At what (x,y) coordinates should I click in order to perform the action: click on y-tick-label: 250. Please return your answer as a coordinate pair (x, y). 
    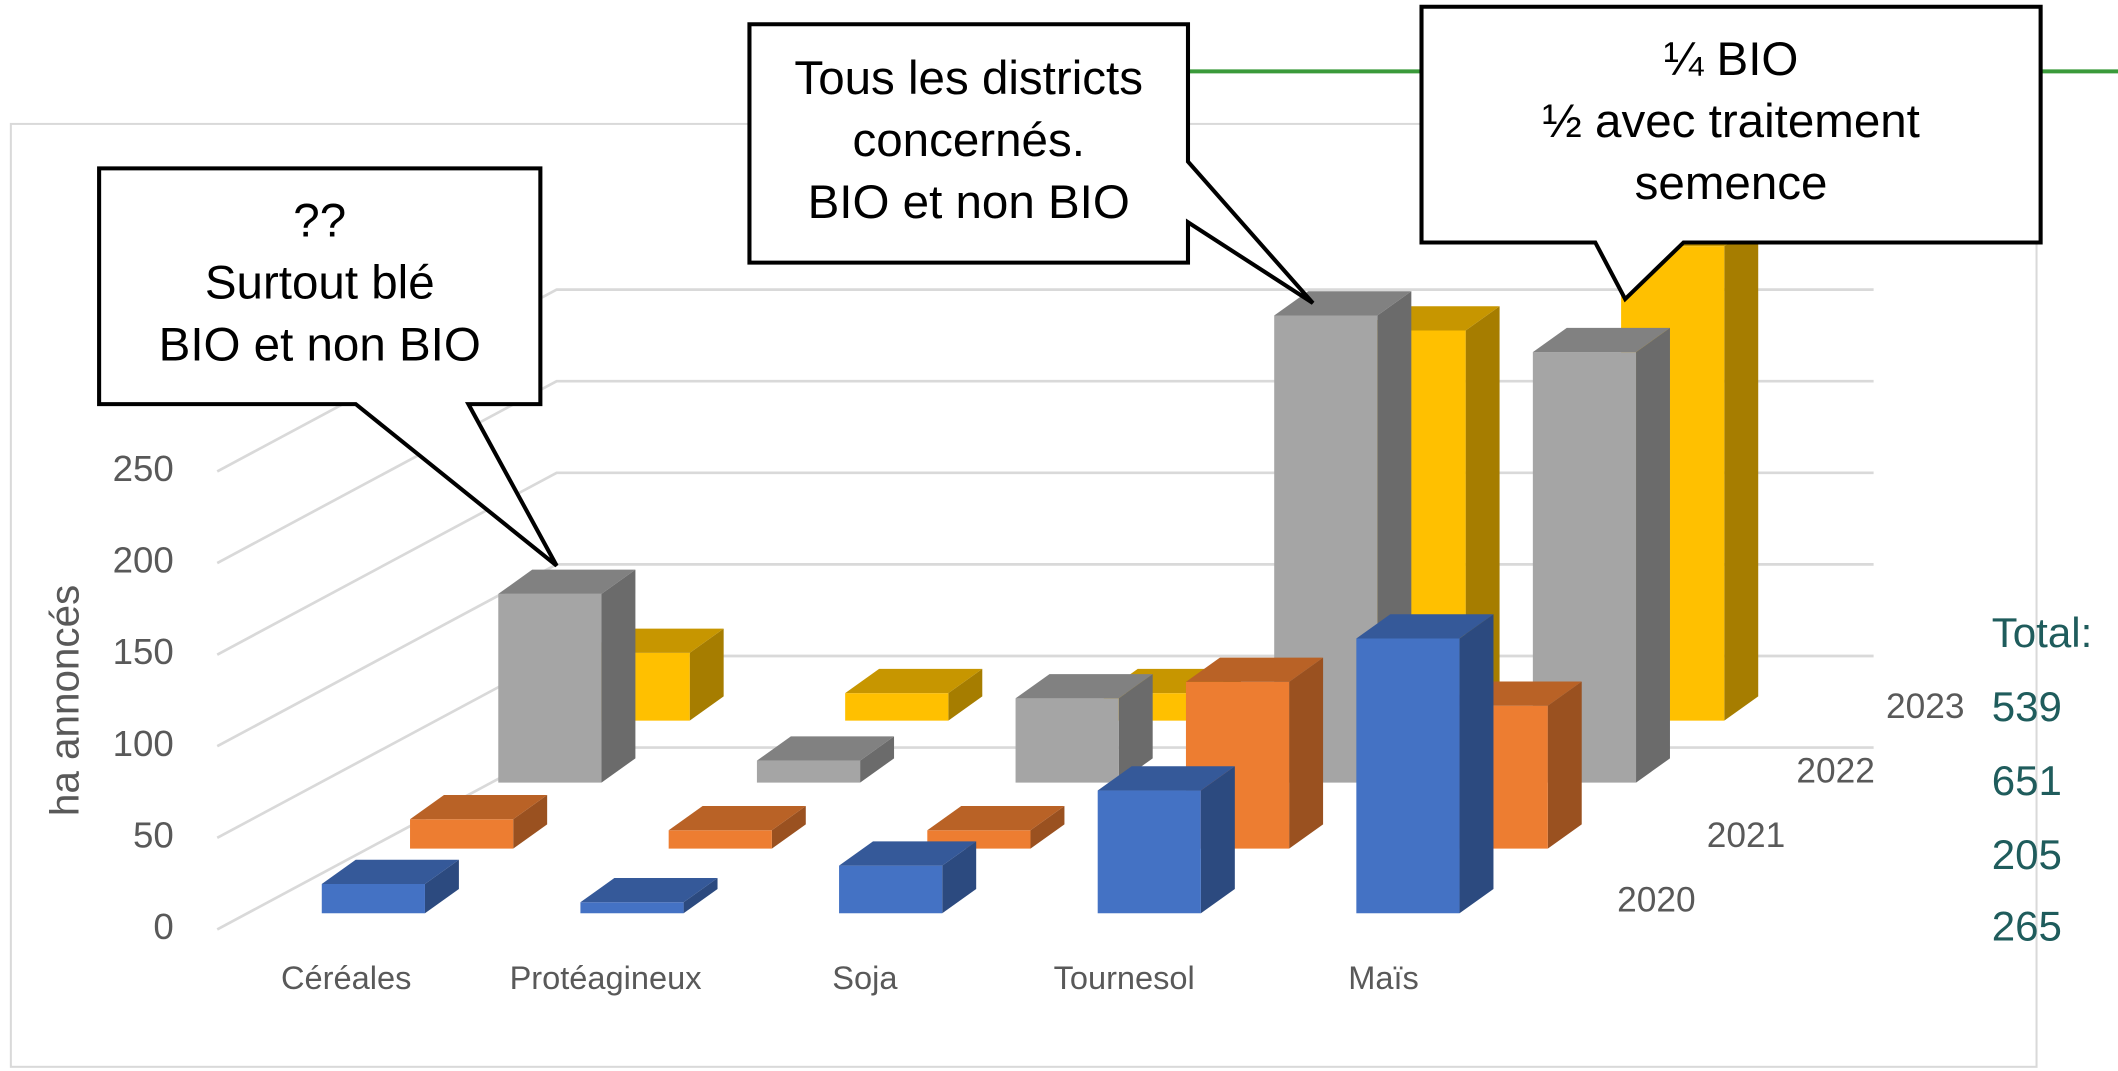
    Looking at the image, I should click on (143, 468).